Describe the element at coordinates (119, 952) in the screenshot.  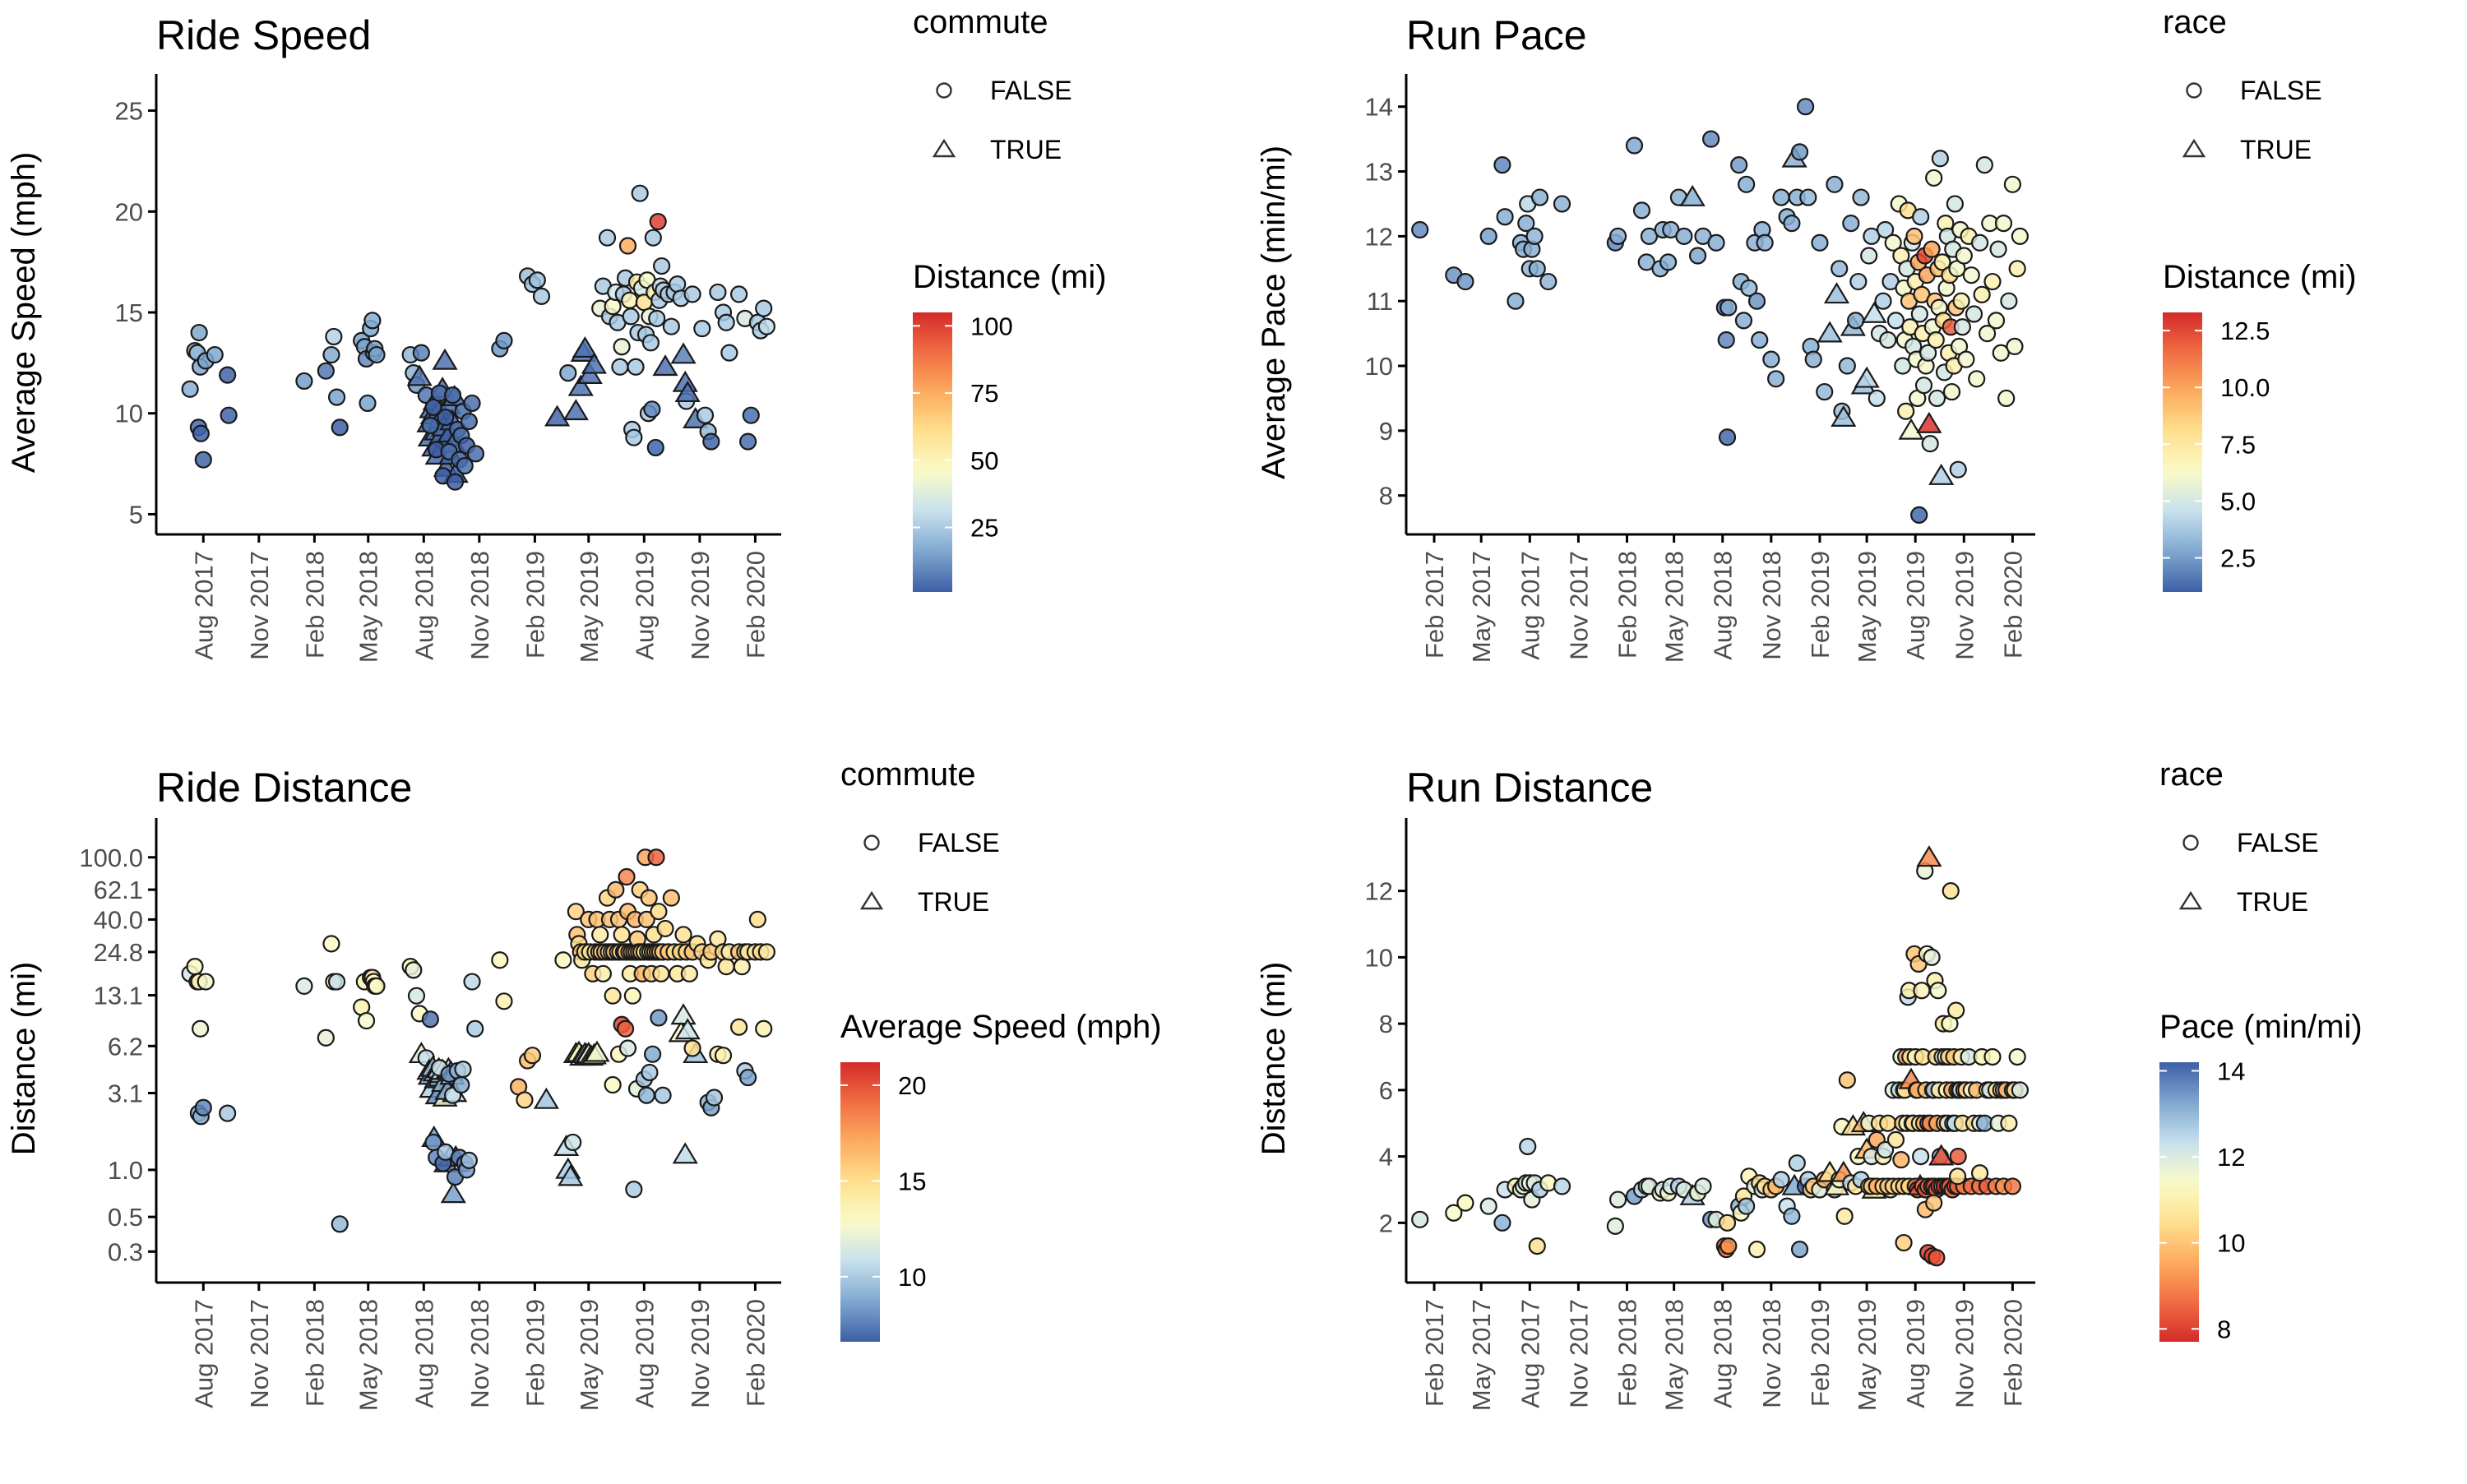
I see `y-tick-label: 24.8` at that location.